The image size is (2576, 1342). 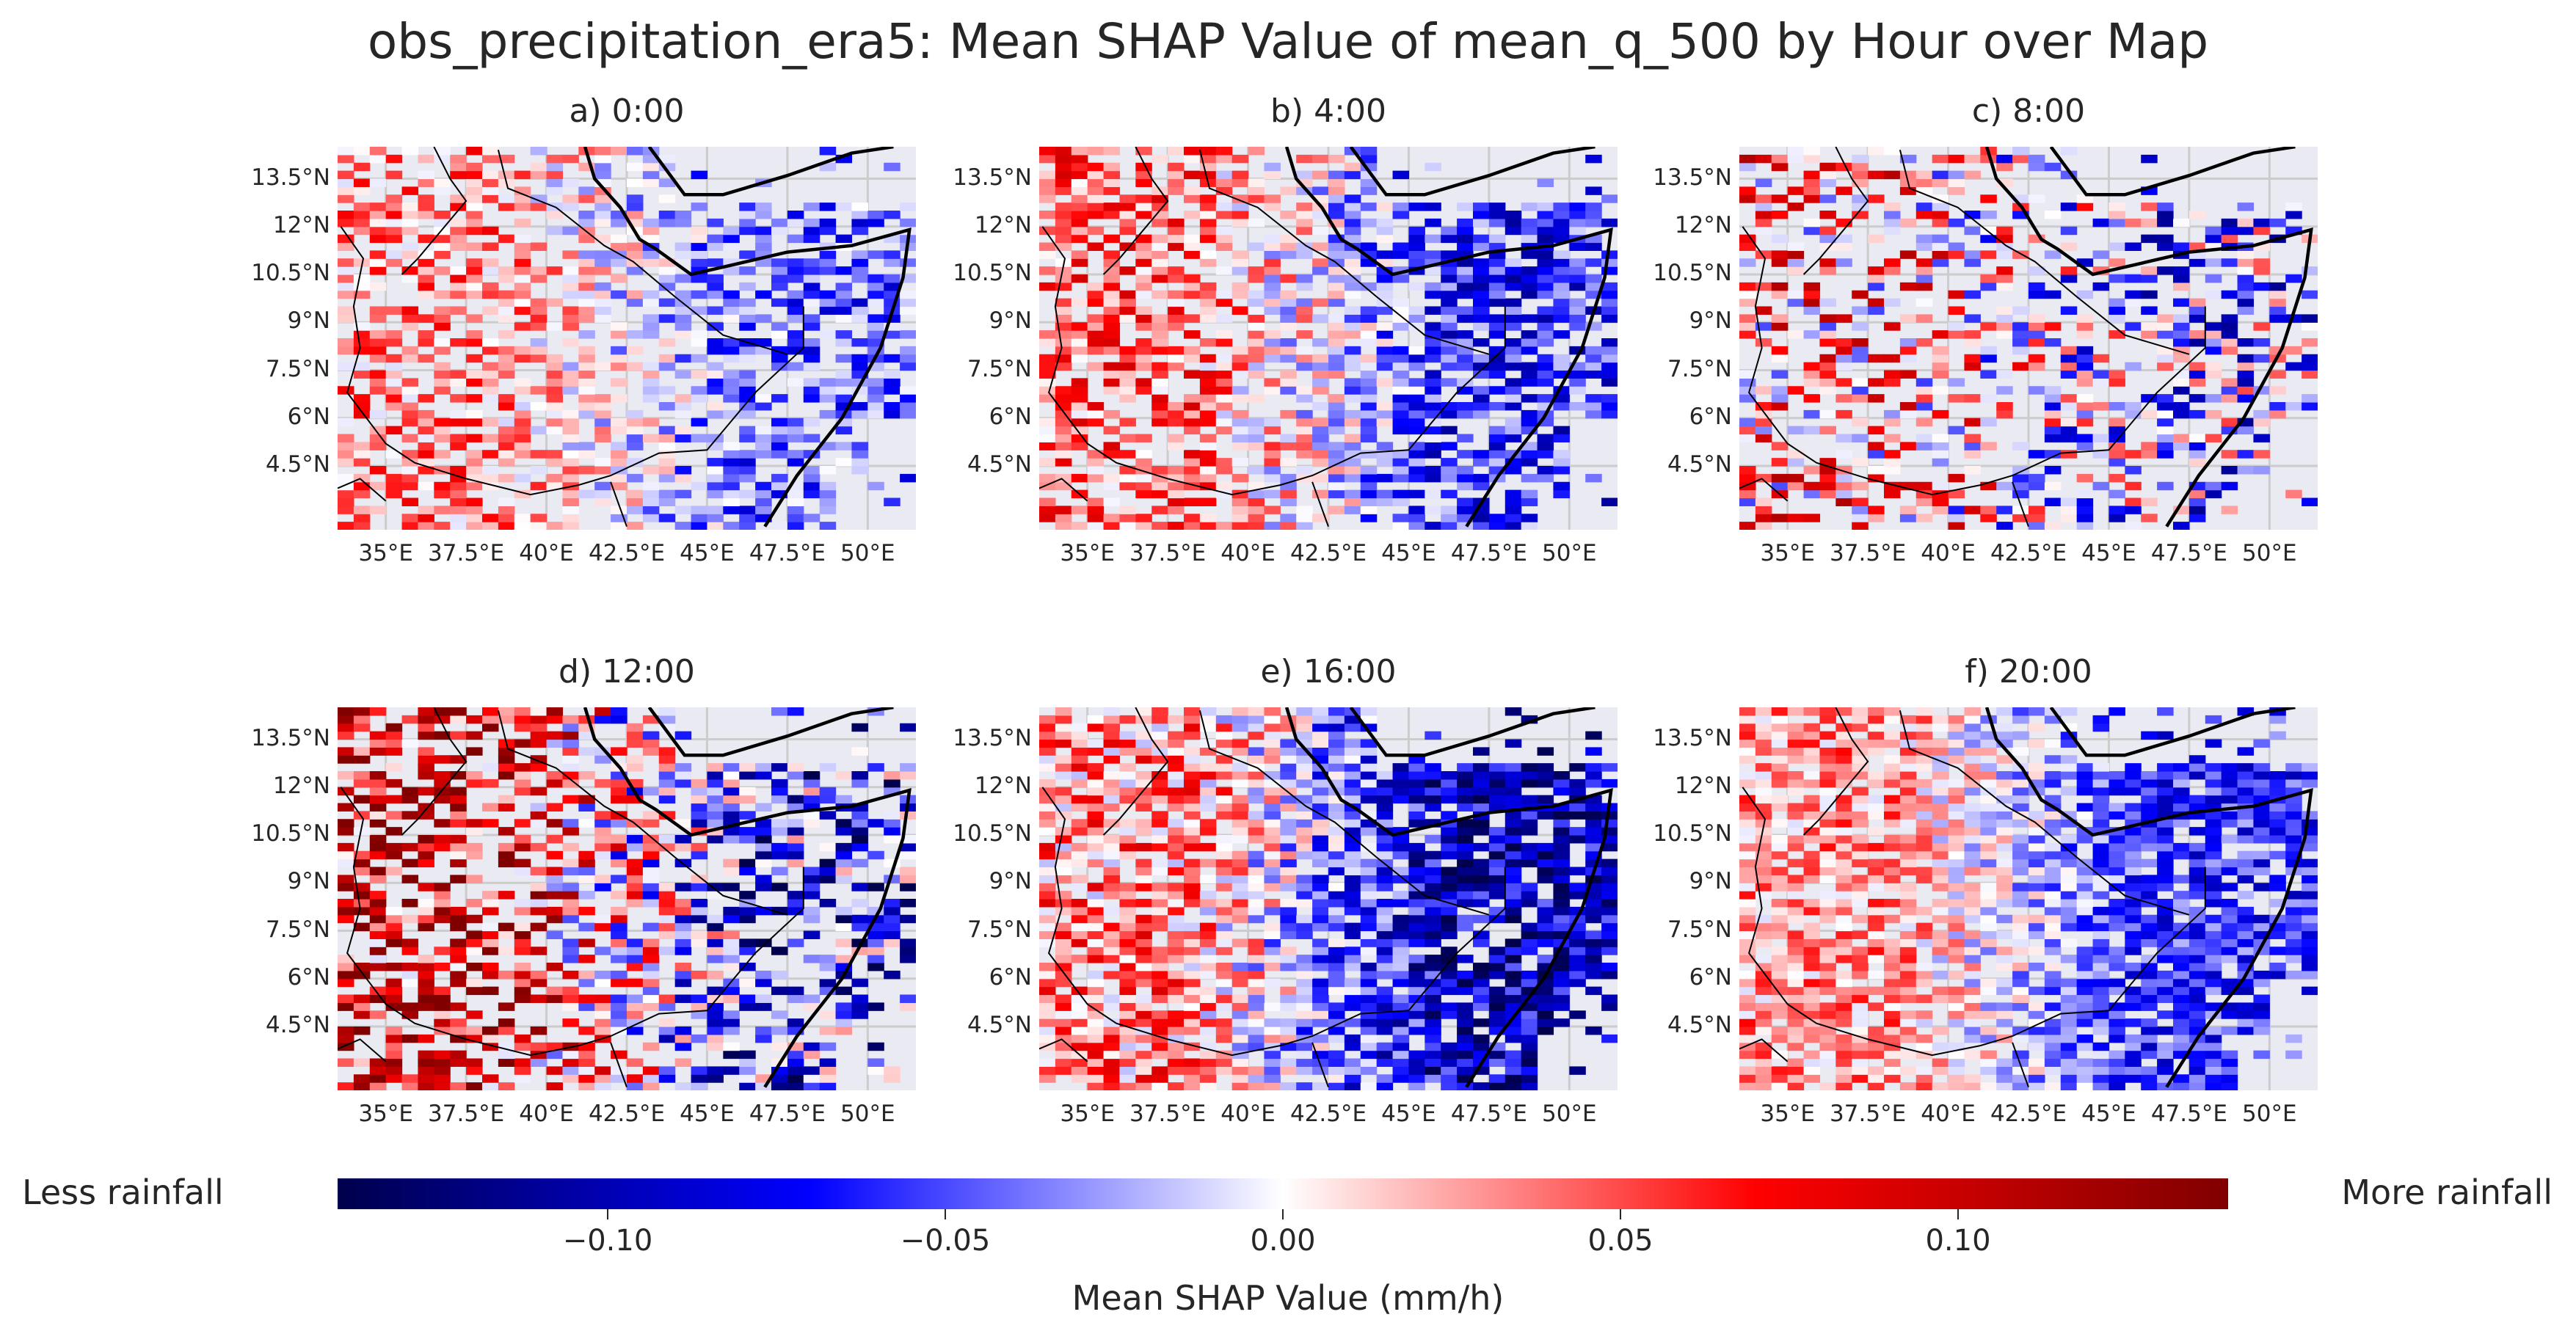 I want to click on map-plot, so click(x=2028, y=338).